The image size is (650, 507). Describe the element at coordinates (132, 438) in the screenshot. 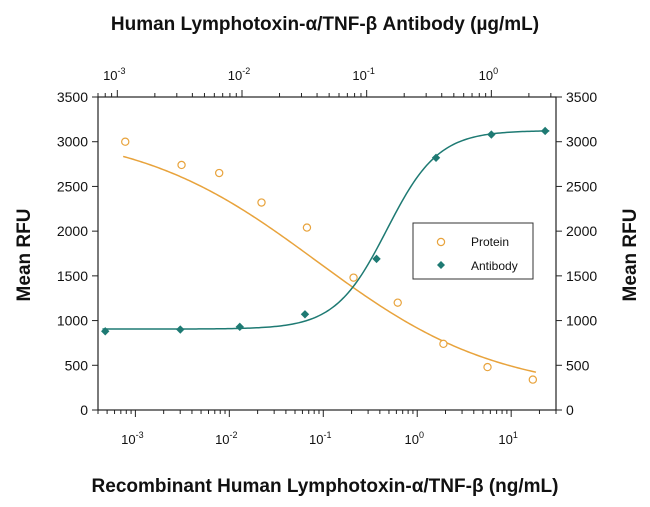

I see `bottom-tick-label: 10⁻³` at that location.